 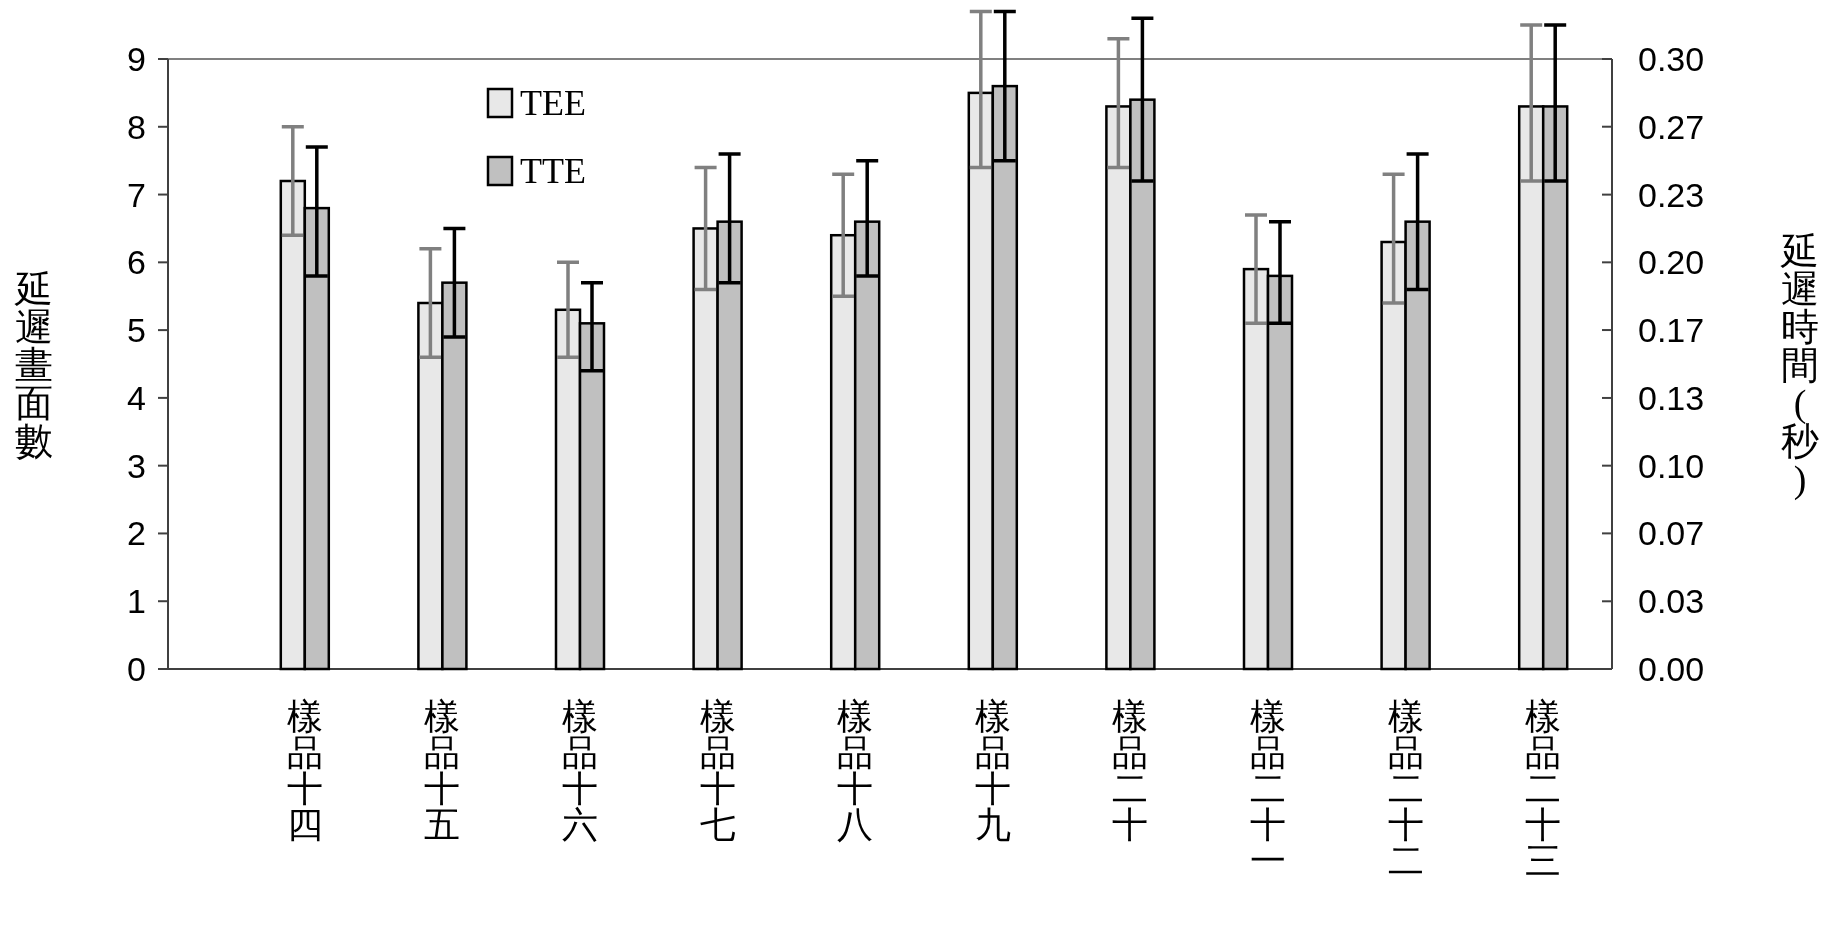 What do you see at coordinates (1671, 465) in the screenshot?
I see `y2-tick-label: 0.10` at bounding box center [1671, 465].